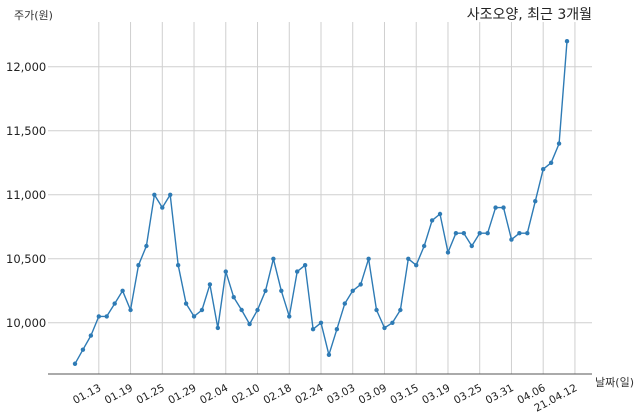 Image resolution: width=640 pixels, height=414 pixels. Describe the element at coordinates (373, 394) in the screenshot. I see `x-tick-label: 03.09` at that location.